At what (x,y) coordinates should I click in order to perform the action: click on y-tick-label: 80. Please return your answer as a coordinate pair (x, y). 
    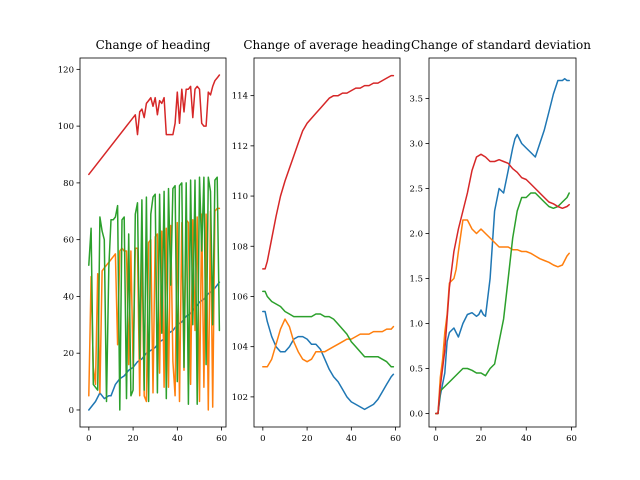
    Looking at the image, I should click on (68, 184).